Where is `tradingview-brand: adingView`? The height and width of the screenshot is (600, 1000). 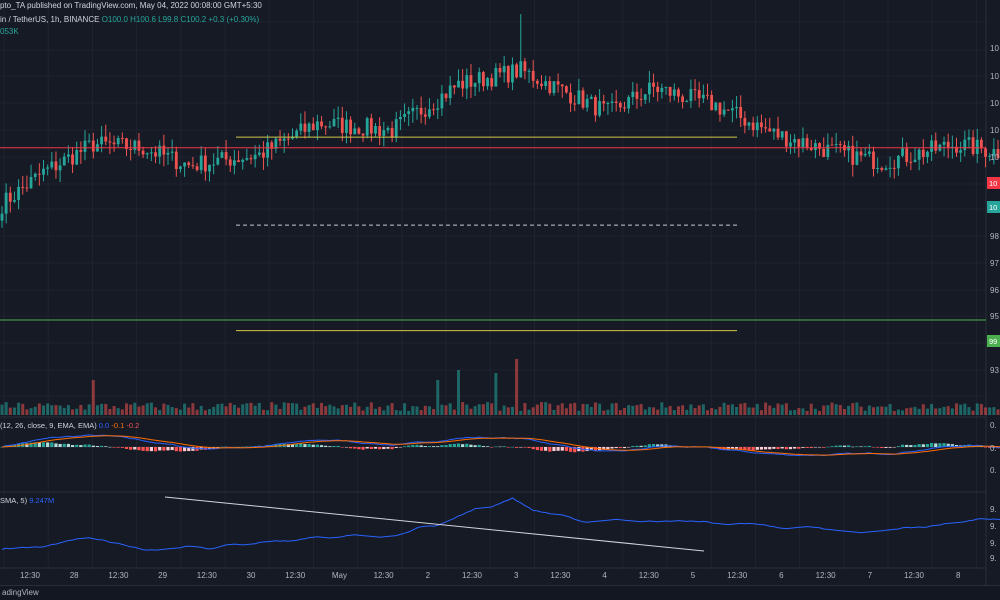
tradingview-brand: adingView is located at coordinates (20, 592).